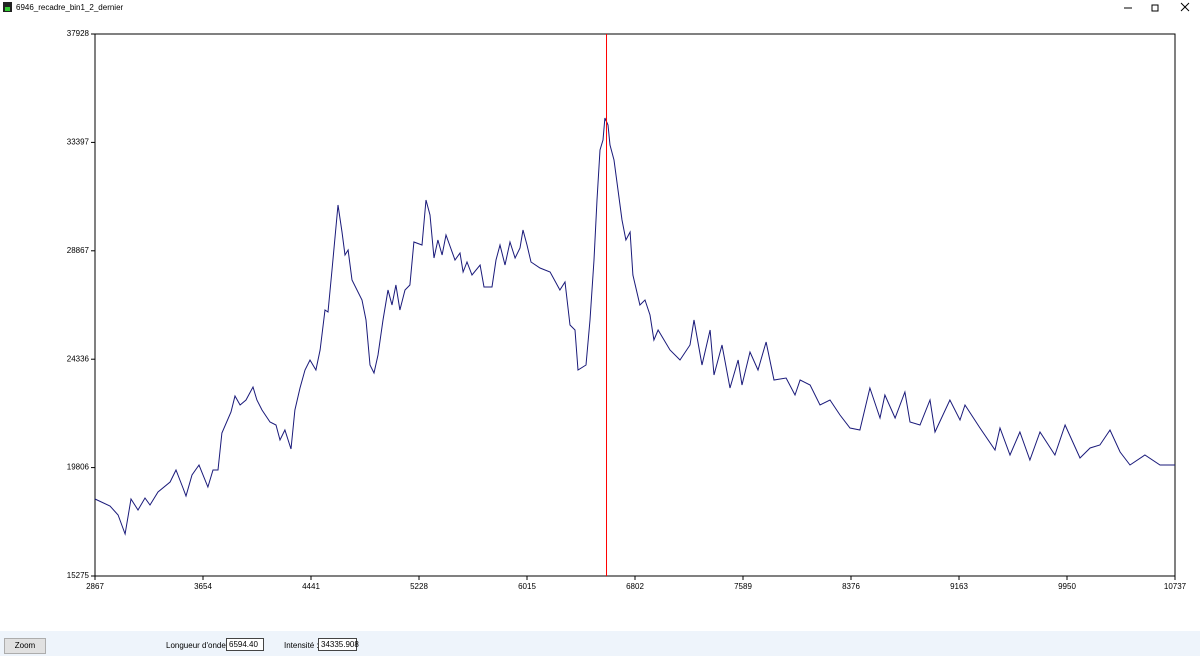  I want to click on x-tick-label: 10737, so click(1175, 586).